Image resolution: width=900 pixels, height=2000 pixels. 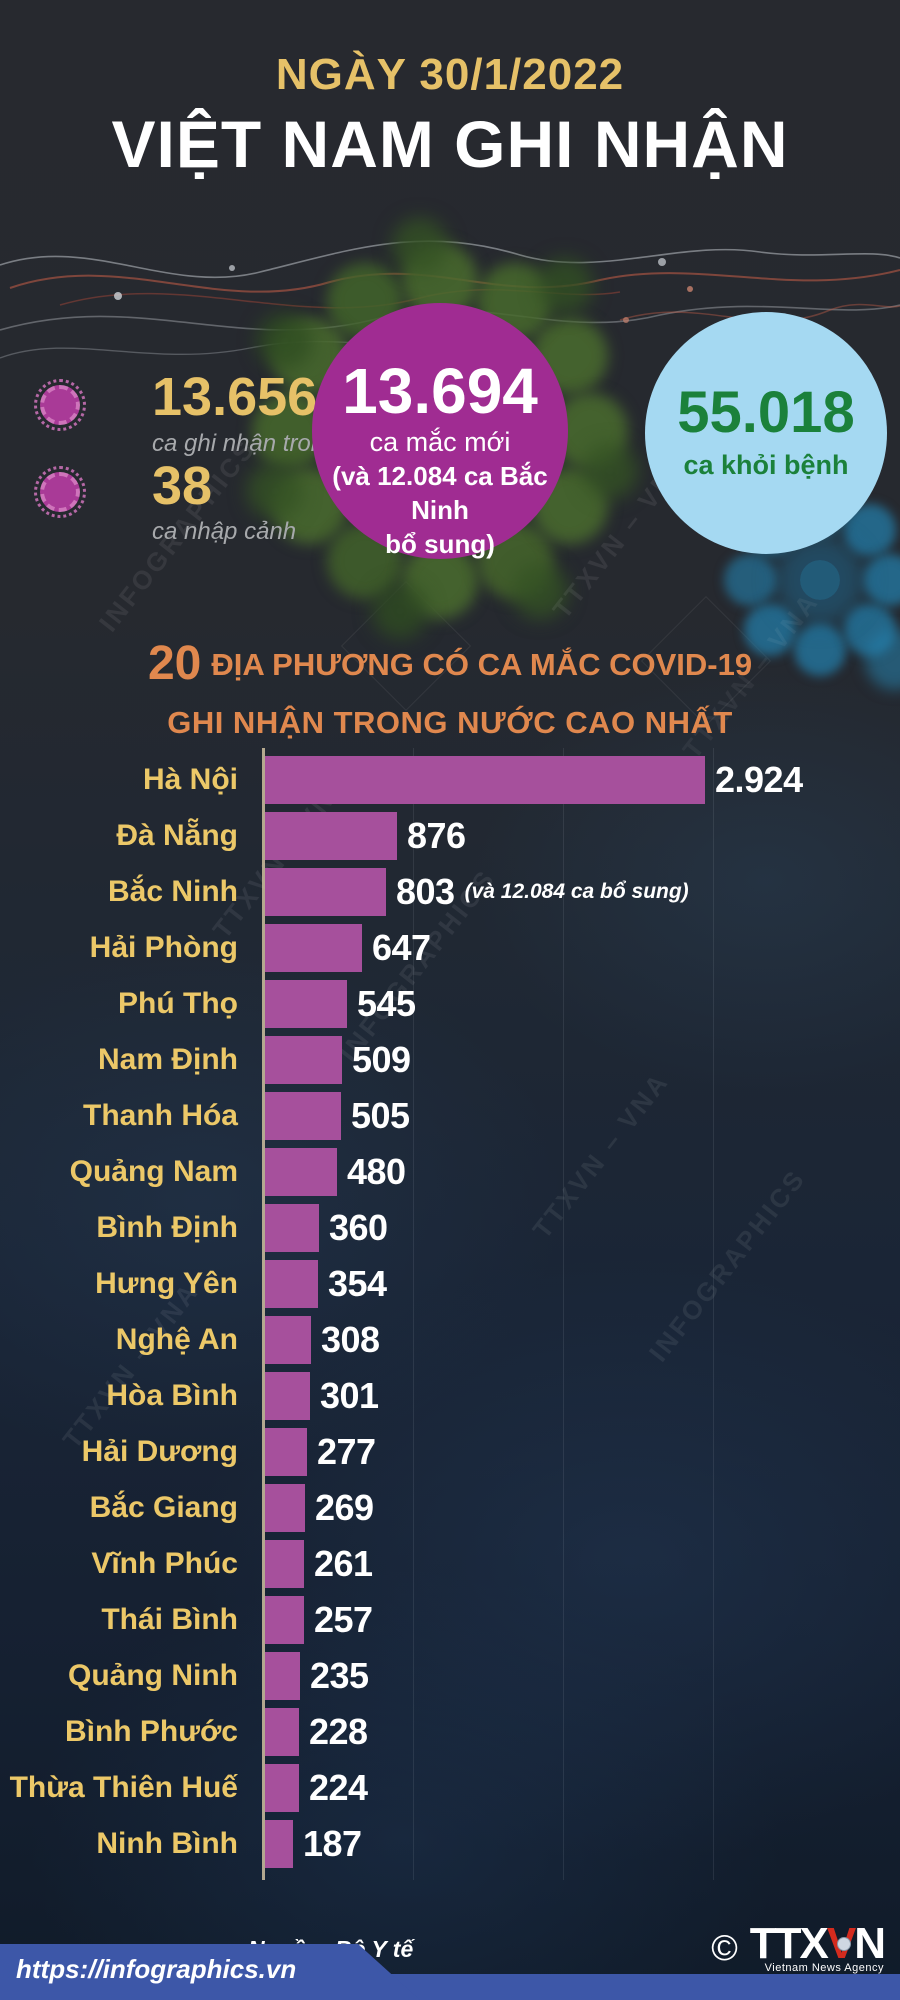 What do you see at coordinates (224, 531) in the screenshot?
I see `imported-cases-label: ca nhập cảnh` at bounding box center [224, 531].